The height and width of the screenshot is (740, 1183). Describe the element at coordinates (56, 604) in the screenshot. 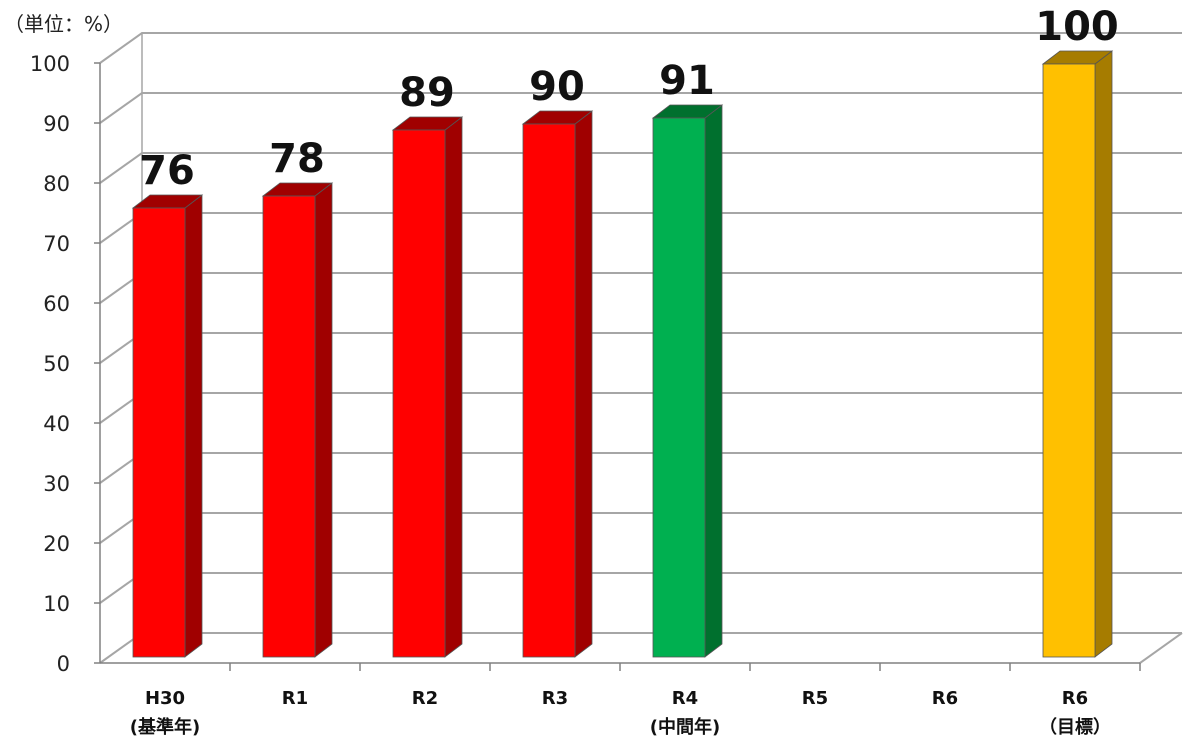

I see `y-tick-label: 10` at that location.